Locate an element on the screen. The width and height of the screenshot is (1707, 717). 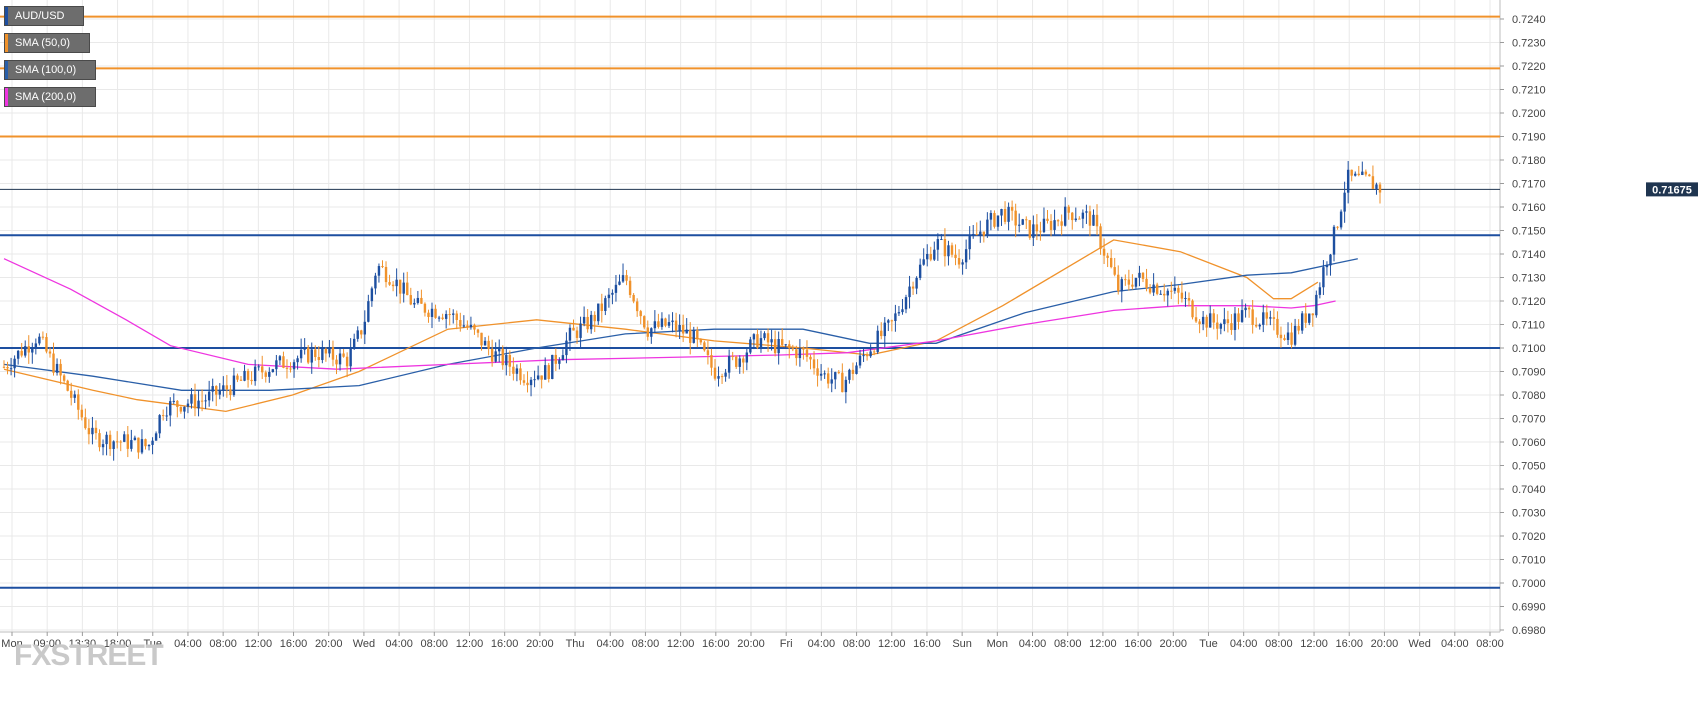
y-tick-label: 0.7020 is located at coordinates (1529, 537).